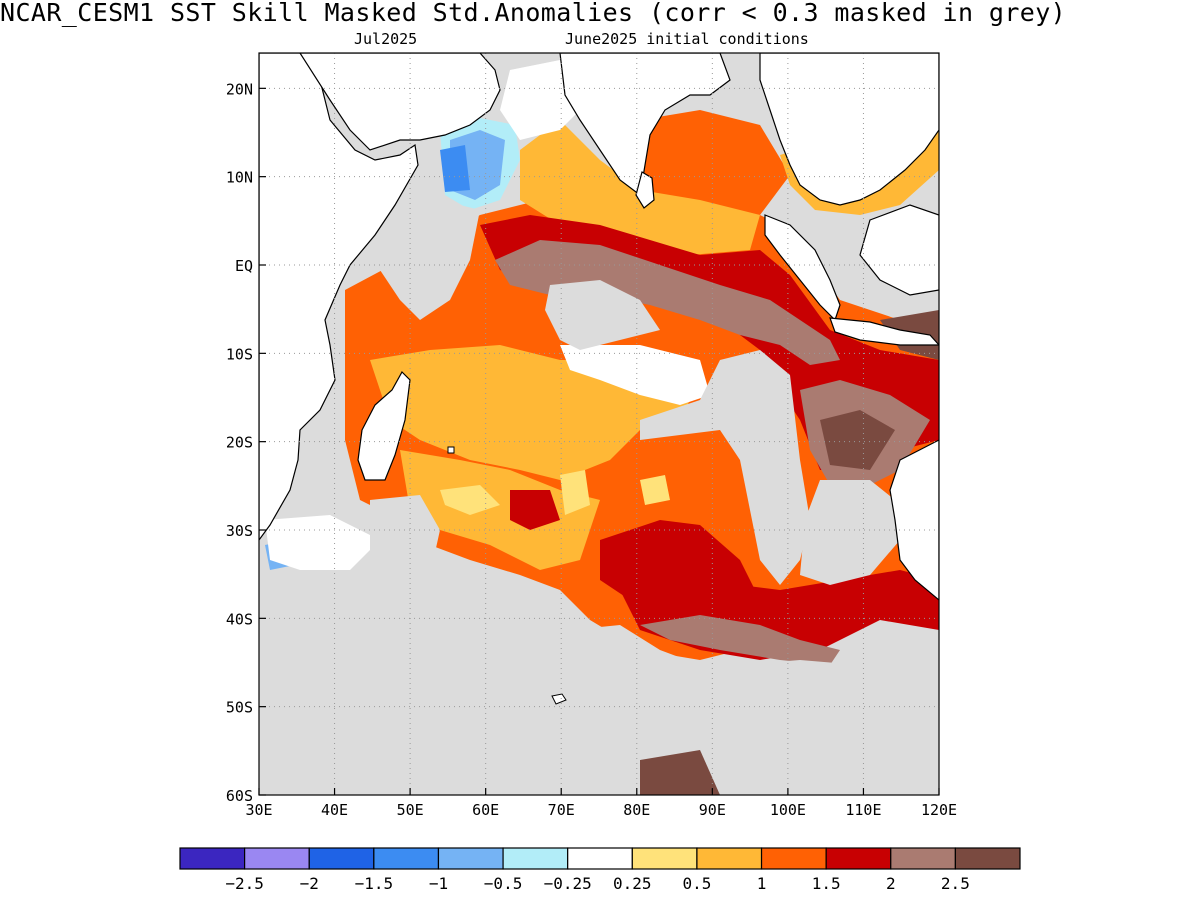 This screenshot has height=900, width=1200. What do you see at coordinates (725, 467) in the screenshot?
I see `masked-region-southeast` at bounding box center [725, 467].